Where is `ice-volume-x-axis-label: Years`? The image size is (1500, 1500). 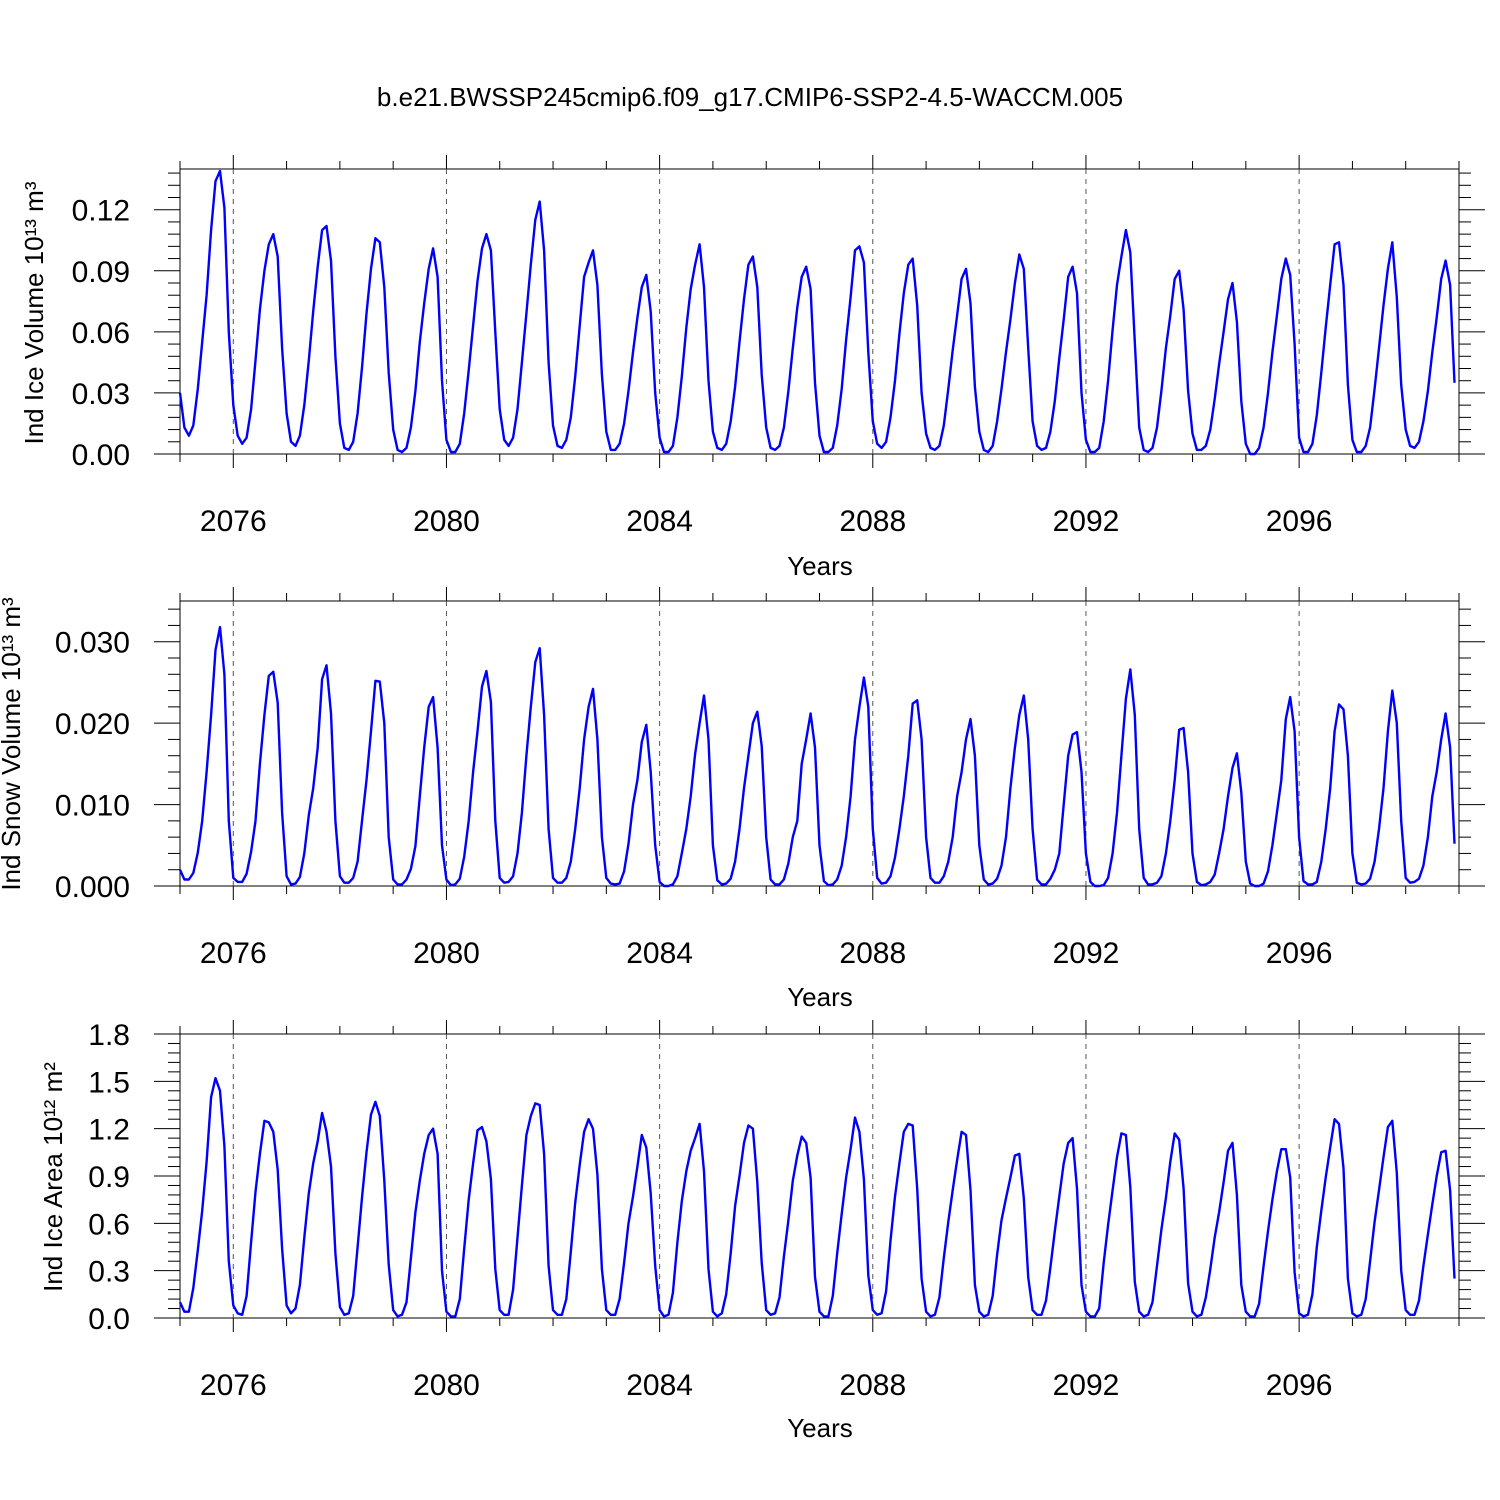
ice-volume-x-axis-label: Years is located at coordinates (820, 566).